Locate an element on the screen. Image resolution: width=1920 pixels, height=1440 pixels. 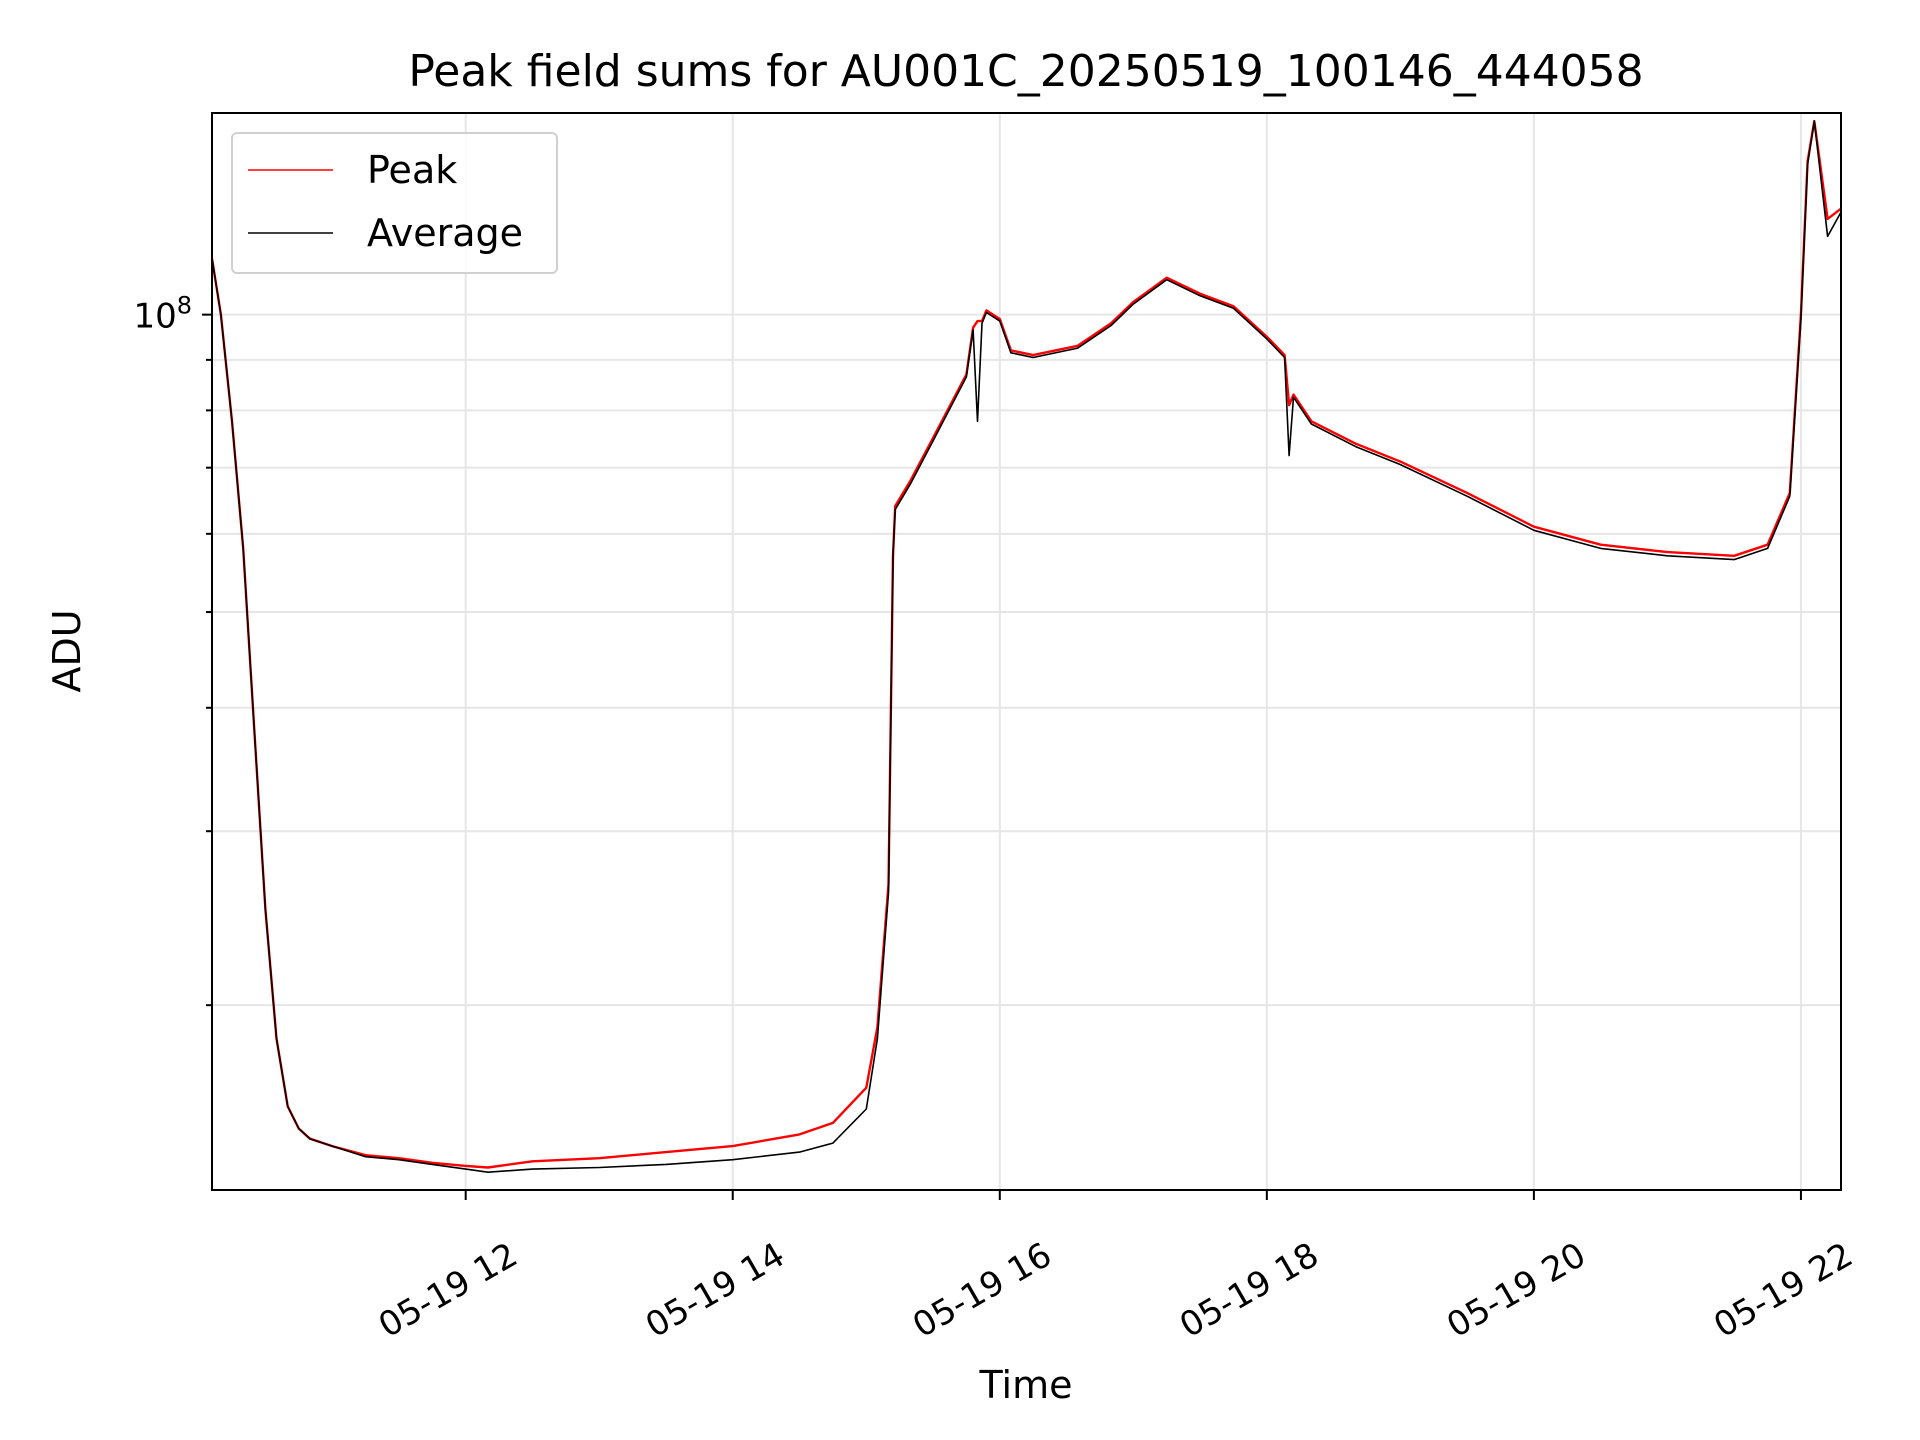
y-tick-label: 108 is located at coordinates (162, 314).